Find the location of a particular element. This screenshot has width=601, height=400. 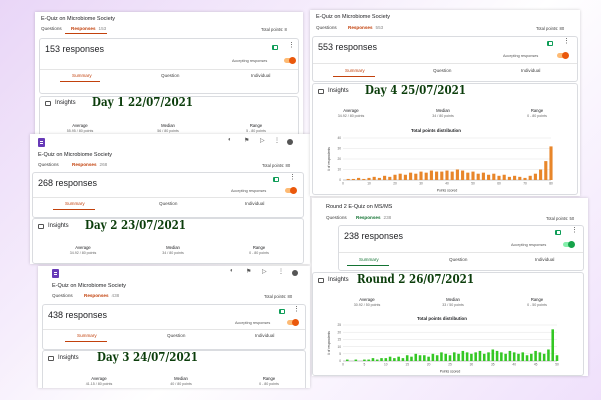

tab-responses: Responses 438 is located at coordinates (101, 295).